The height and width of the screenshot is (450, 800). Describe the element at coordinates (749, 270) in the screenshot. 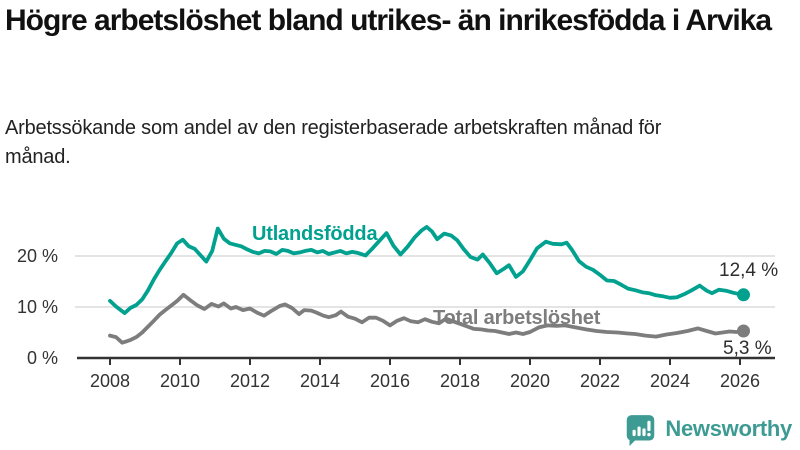

I see `end-value-label-utlandsfodda: 12,4 %` at that location.